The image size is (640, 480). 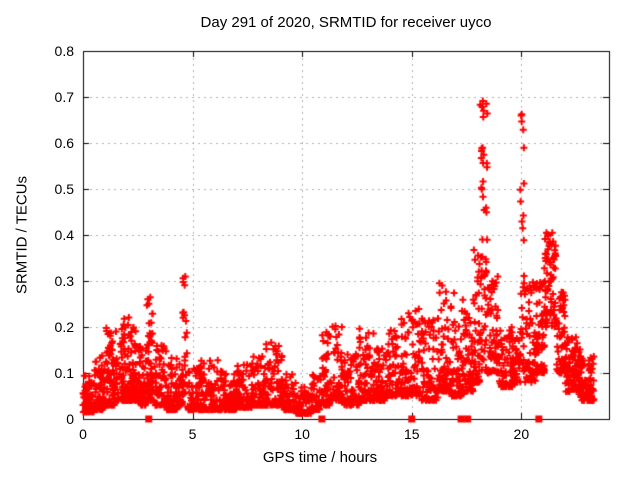 What do you see at coordinates (70, 419) in the screenshot?
I see `y-tick-label: 0` at bounding box center [70, 419].